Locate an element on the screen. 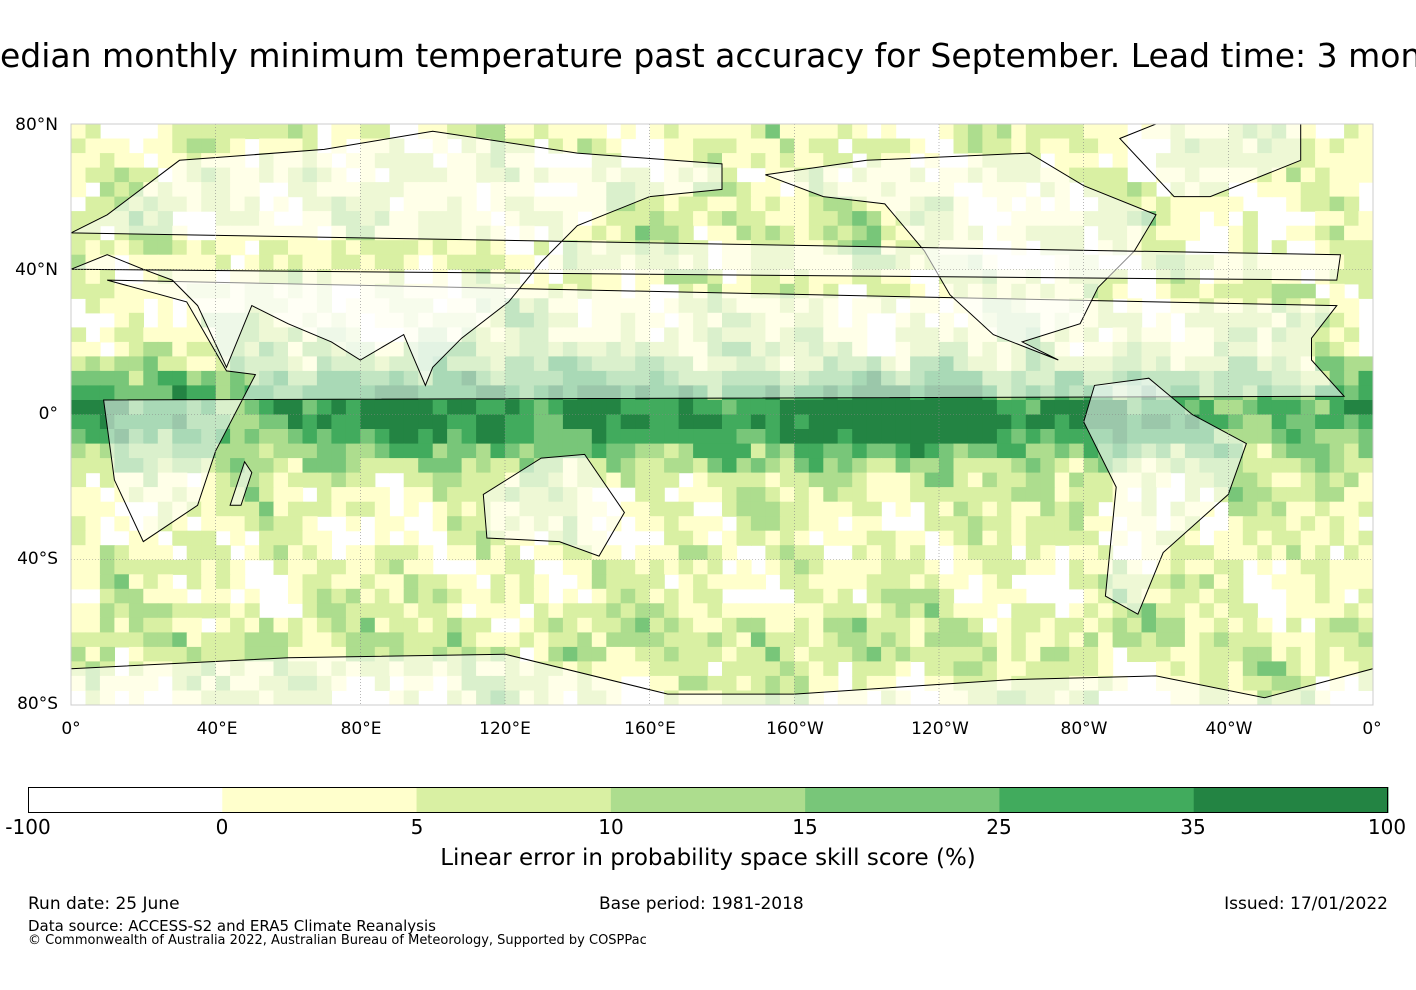  landmass-antarctica is located at coordinates (722, 679).